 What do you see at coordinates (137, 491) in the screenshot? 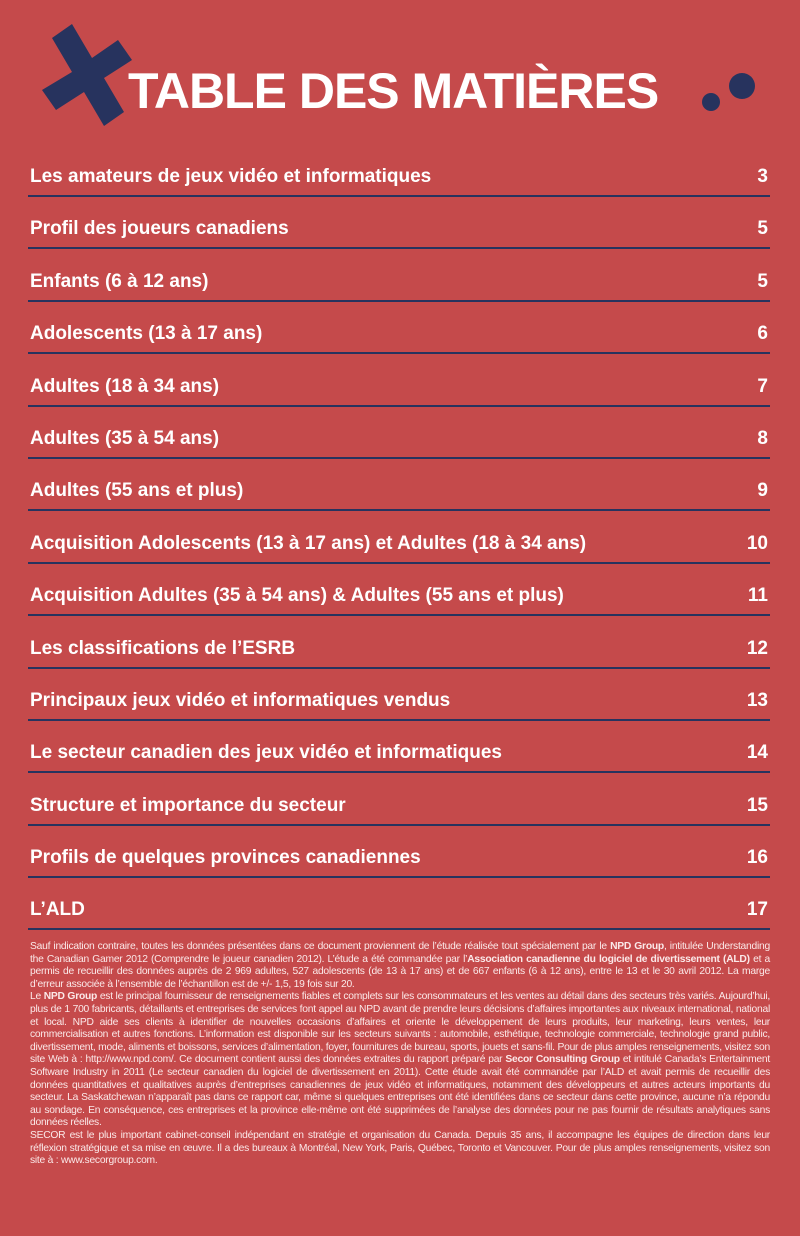
I see `toc-label: Adultes (55 ans et plus)` at bounding box center [137, 491].